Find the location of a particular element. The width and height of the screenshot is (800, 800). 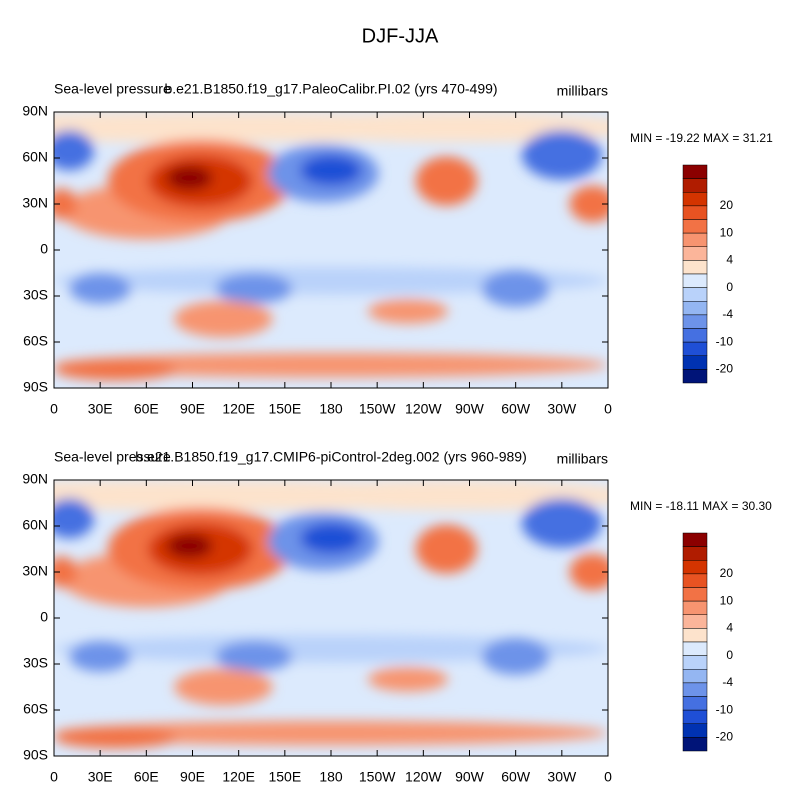

lon-label: 150E is located at coordinates (284, 409).